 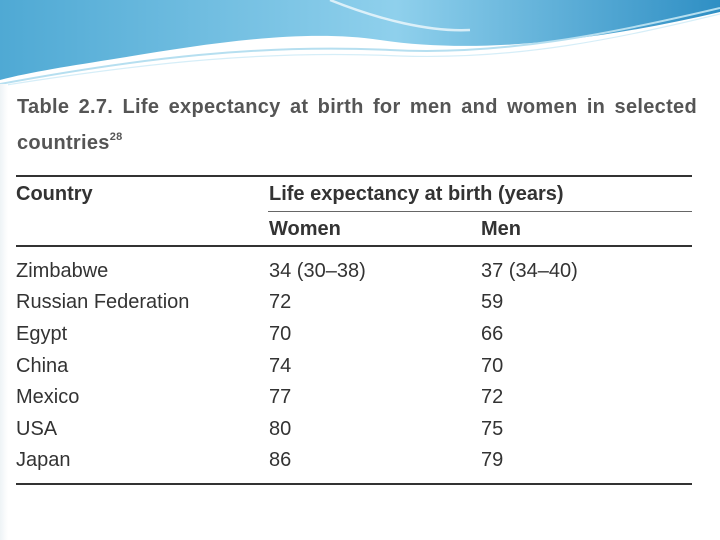 I want to click on table-row: Japan 86 79, so click(x=354, y=464).